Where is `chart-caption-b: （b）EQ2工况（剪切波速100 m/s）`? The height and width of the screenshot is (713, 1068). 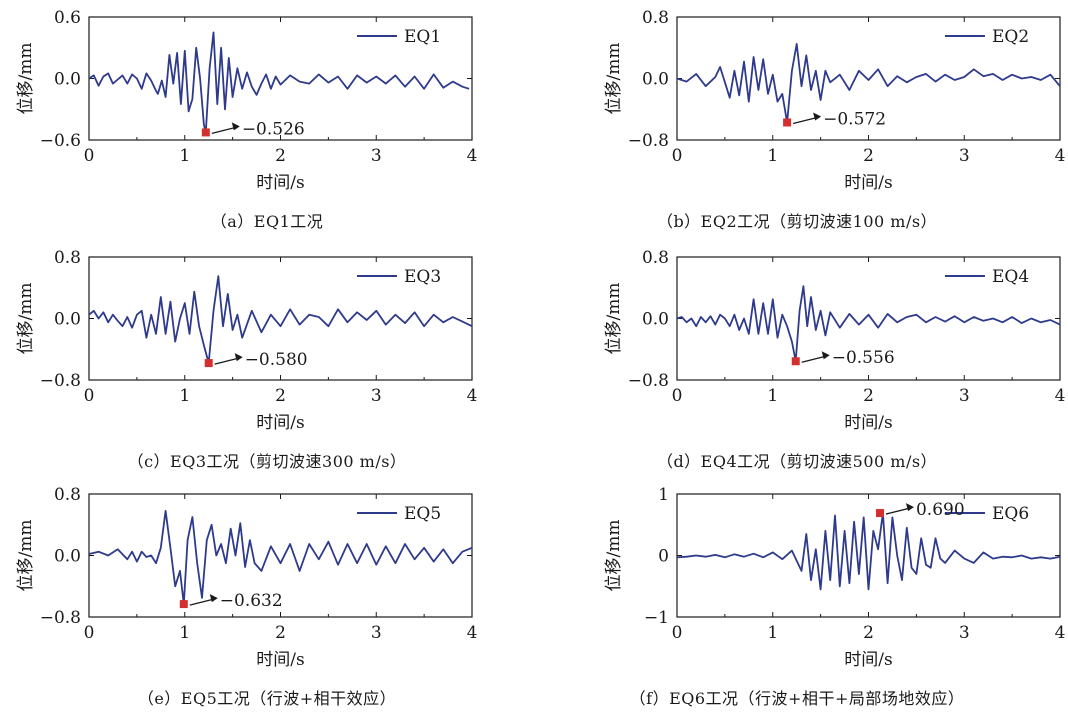 chart-caption-b: （b）EQ2工况（剪切波速100 m/s） is located at coordinates (797, 221).